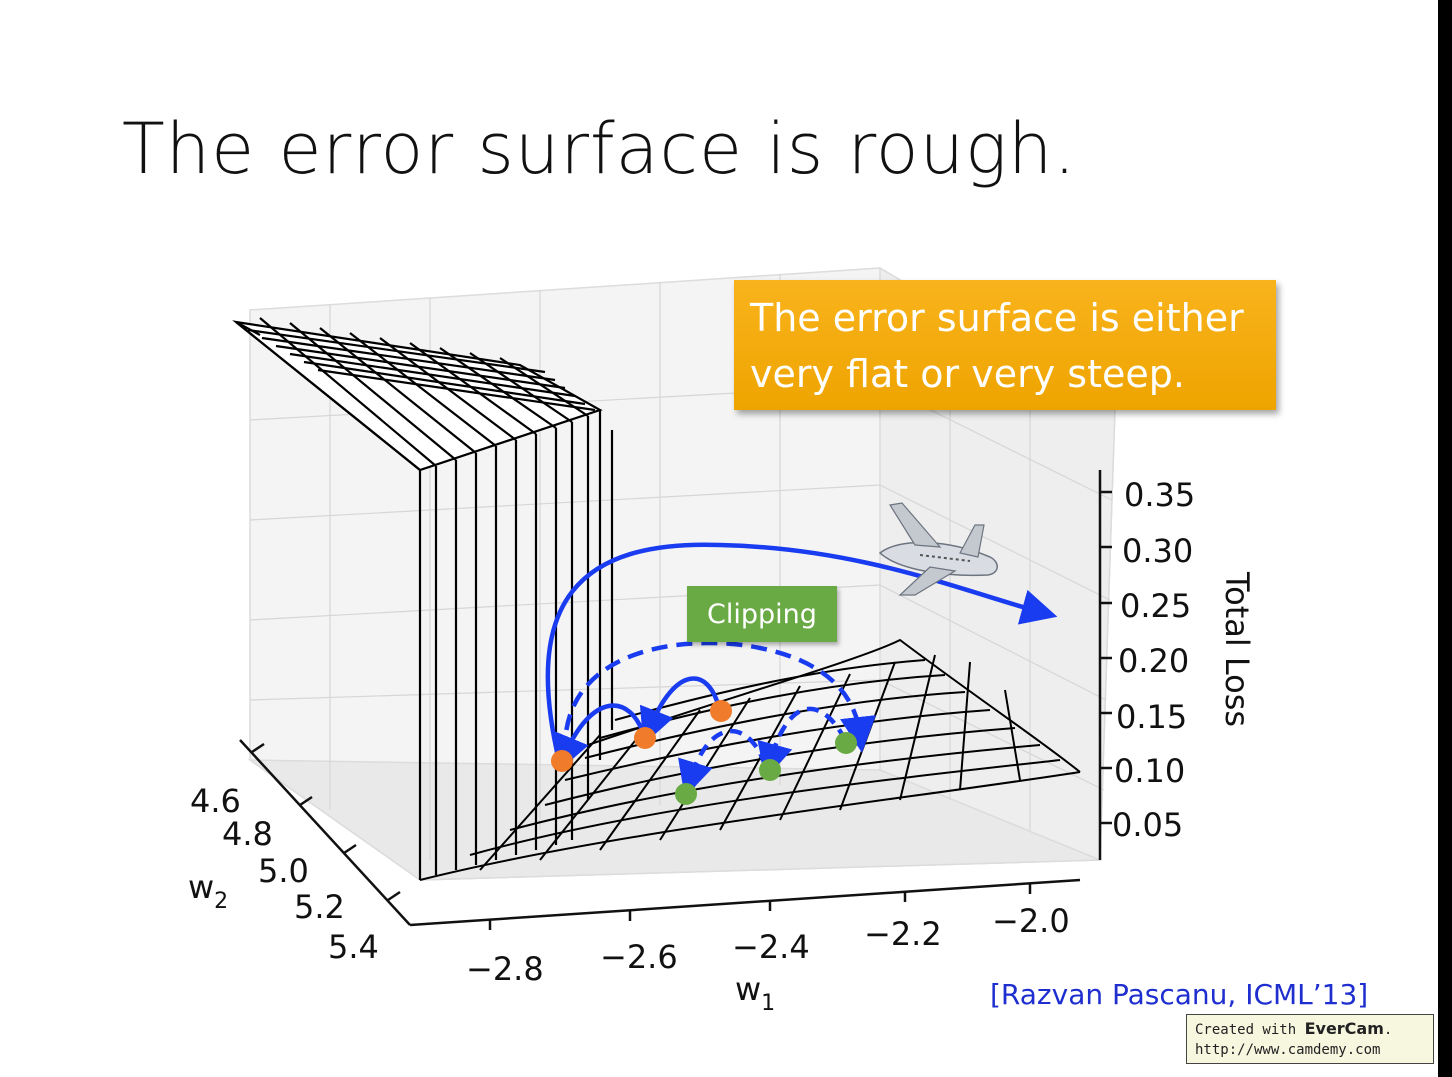 Image resolution: width=1452 pixels, height=1077 pixels. I want to click on cliff-top, so click(417, 394).